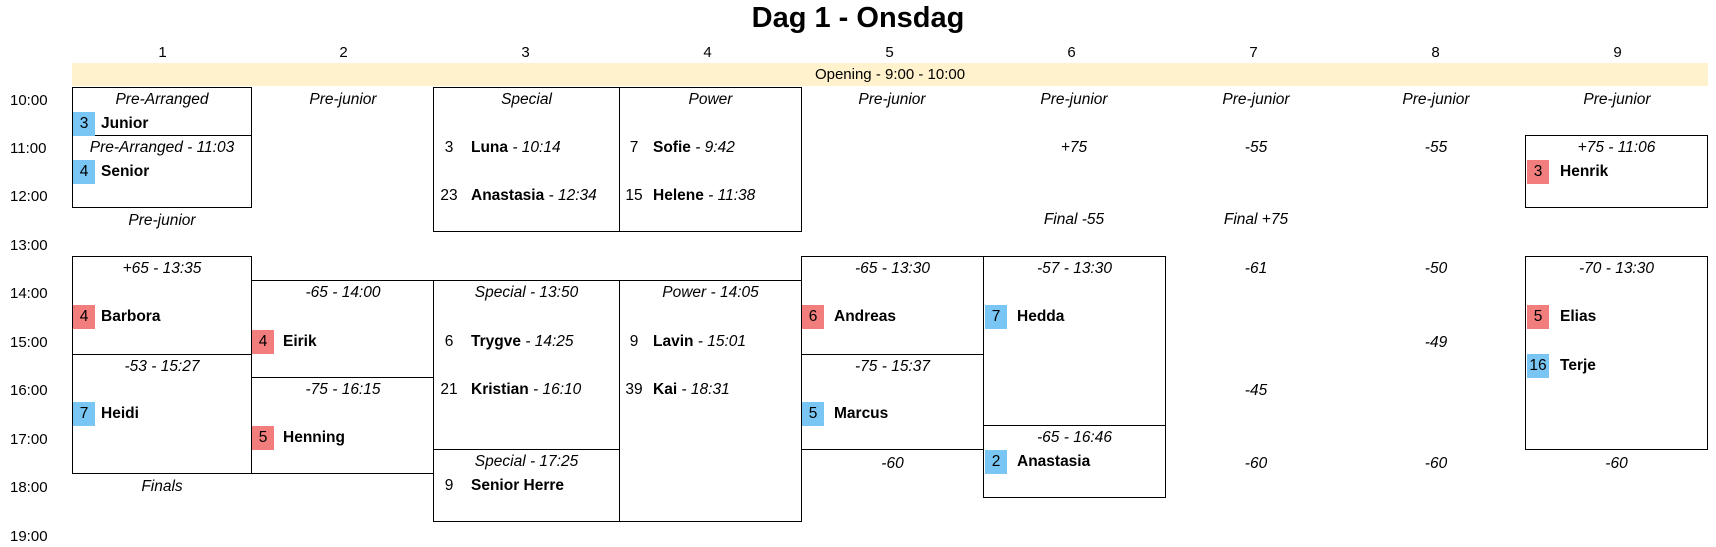 Image resolution: width=1716 pixels, height=547 pixels. I want to click on session-title: Special - 17:25, so click(526, 461).